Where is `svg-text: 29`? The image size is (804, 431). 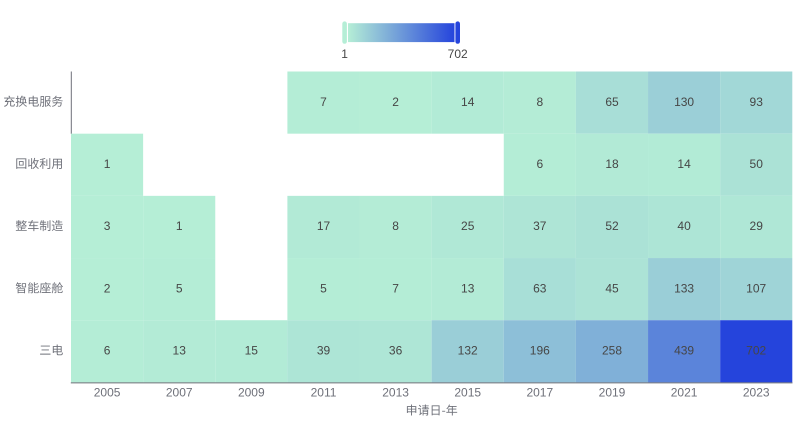
svg-text: 29 is located at coordinates (757, 226).